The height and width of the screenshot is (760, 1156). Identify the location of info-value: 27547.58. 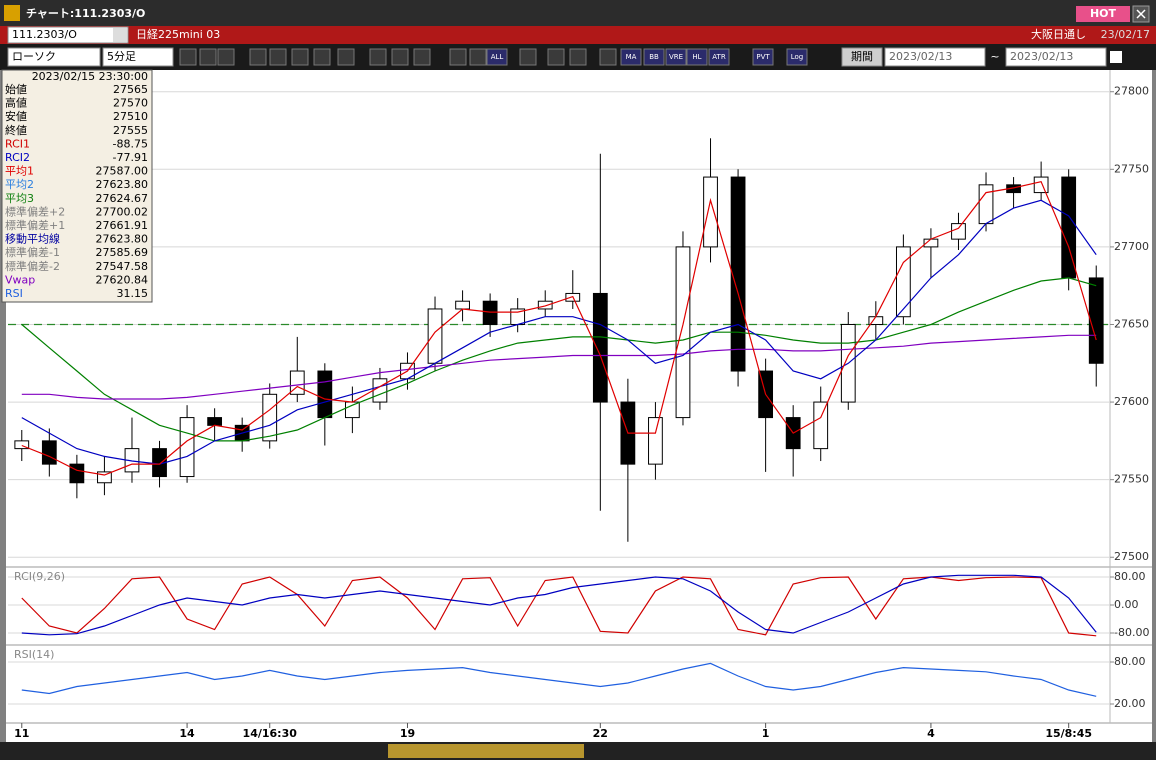
(122, 266).